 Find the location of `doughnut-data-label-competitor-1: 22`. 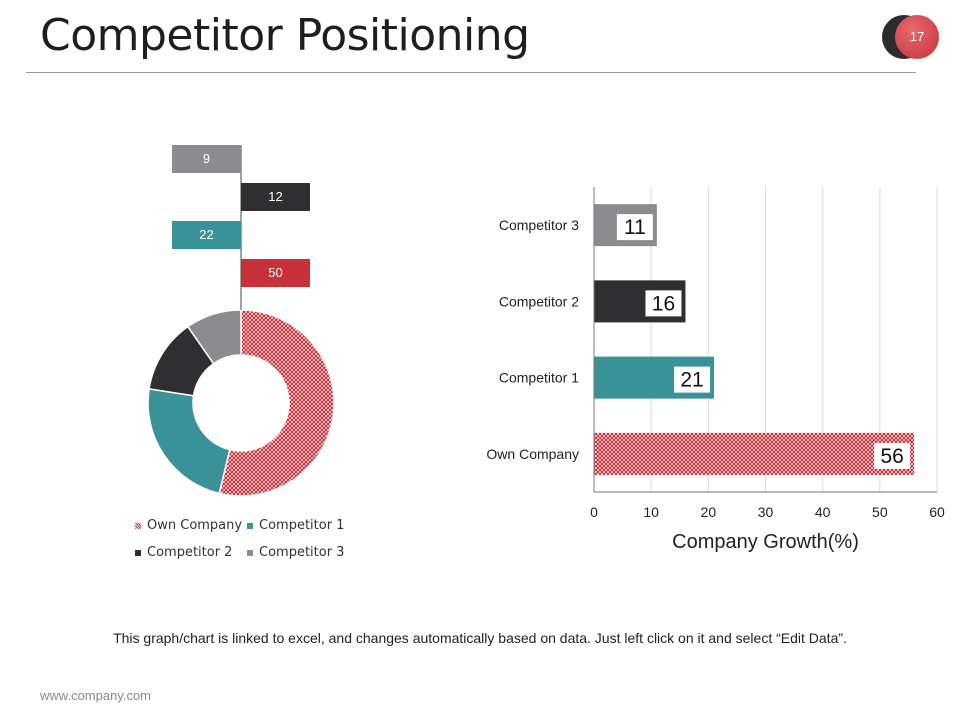

doughnut-data-label-competitor-1: 22 is located at coordinates (206, 234).